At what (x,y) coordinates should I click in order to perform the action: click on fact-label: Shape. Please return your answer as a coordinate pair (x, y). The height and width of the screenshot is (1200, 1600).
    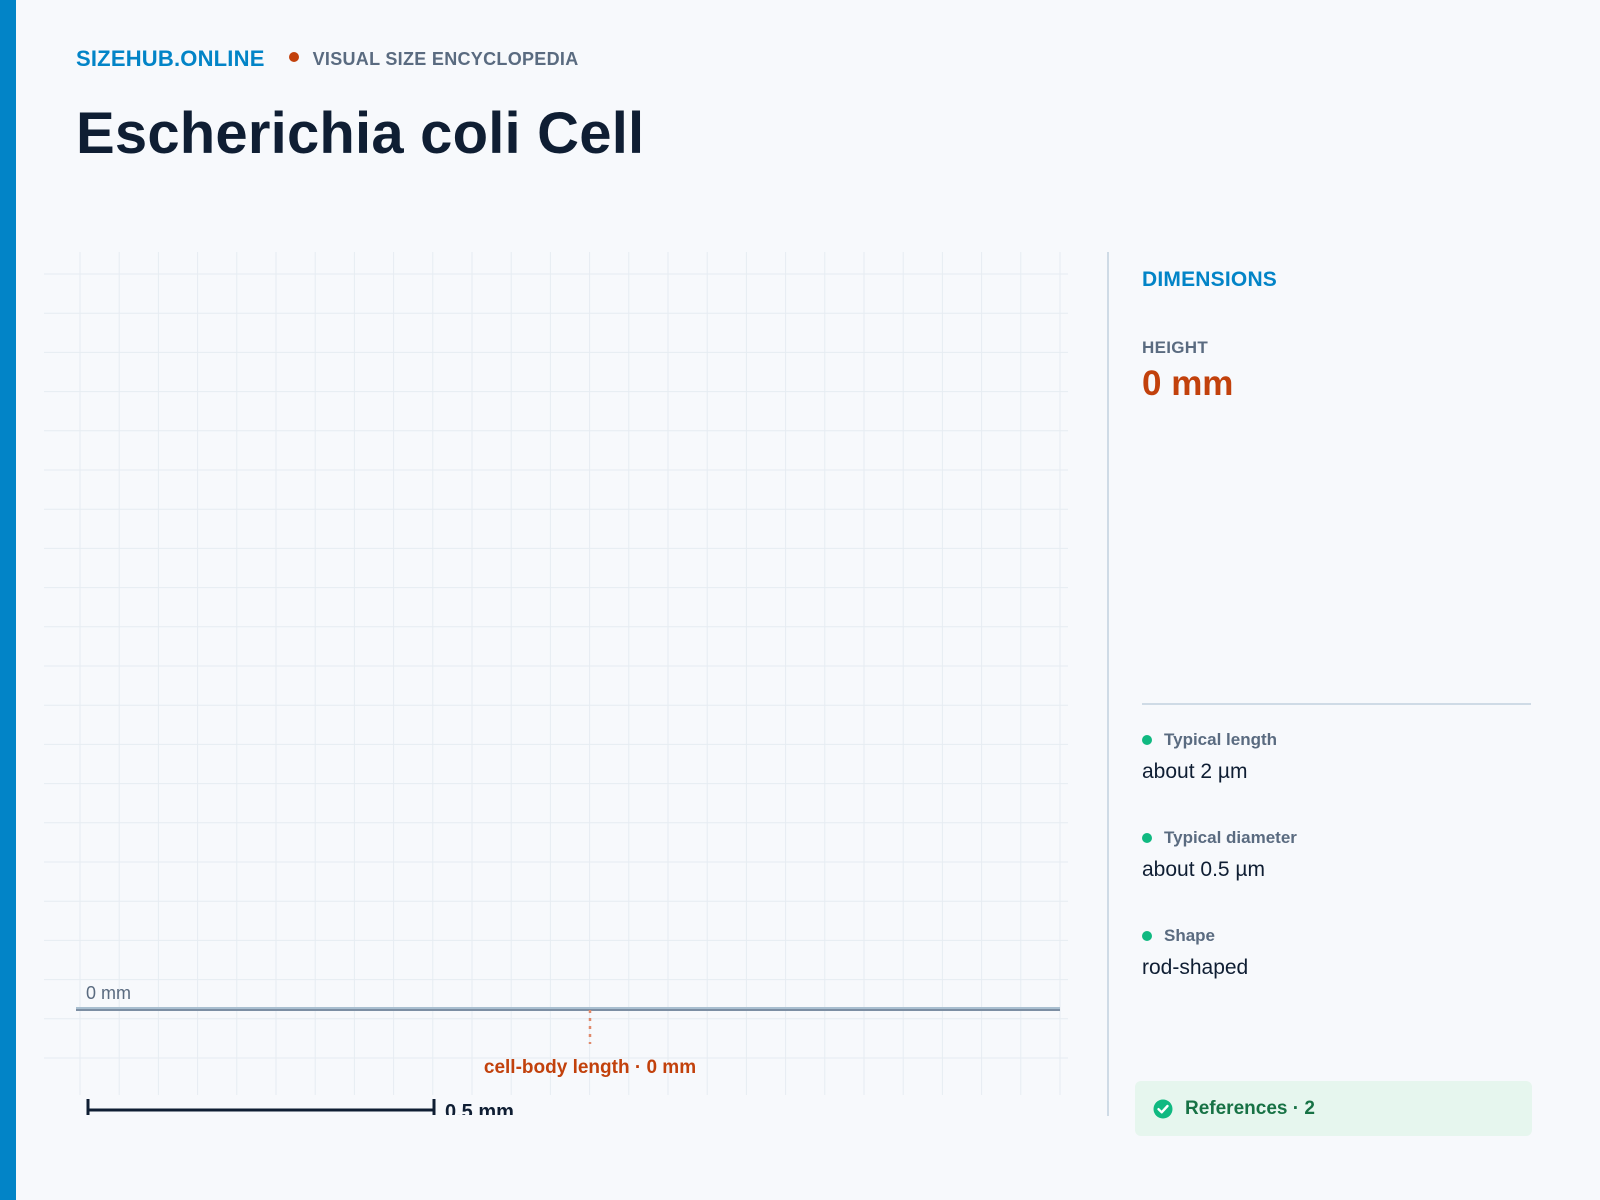
    Looking at the image, I should click on (1190, 935).